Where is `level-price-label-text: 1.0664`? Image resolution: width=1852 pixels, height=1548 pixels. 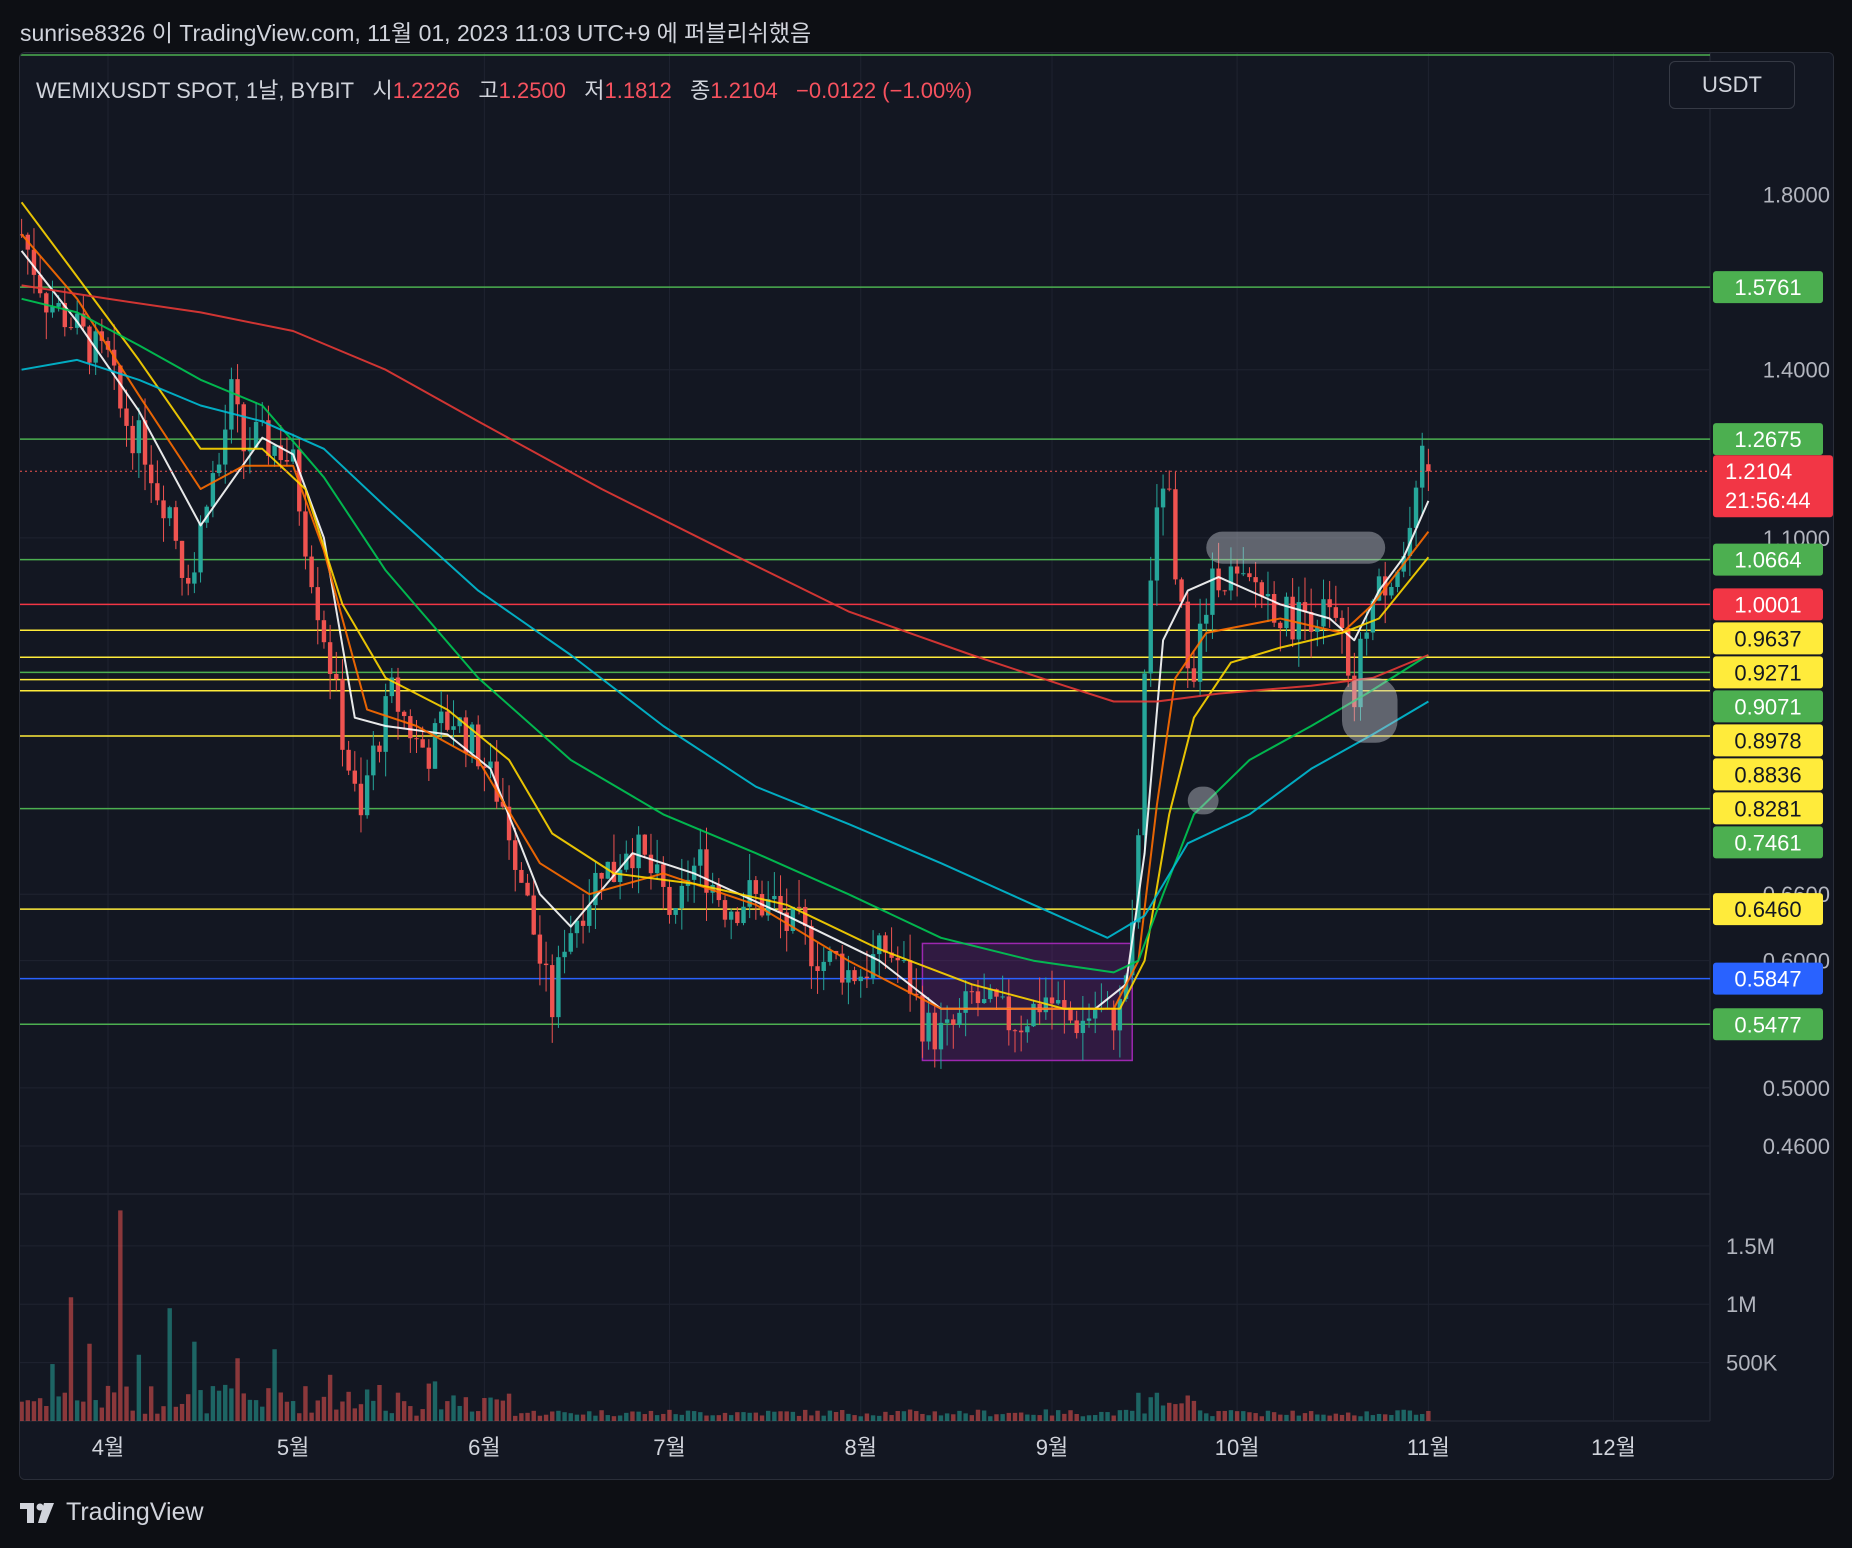 level-price-label-text: 1.0664 is located at coordinates (1767, 560).